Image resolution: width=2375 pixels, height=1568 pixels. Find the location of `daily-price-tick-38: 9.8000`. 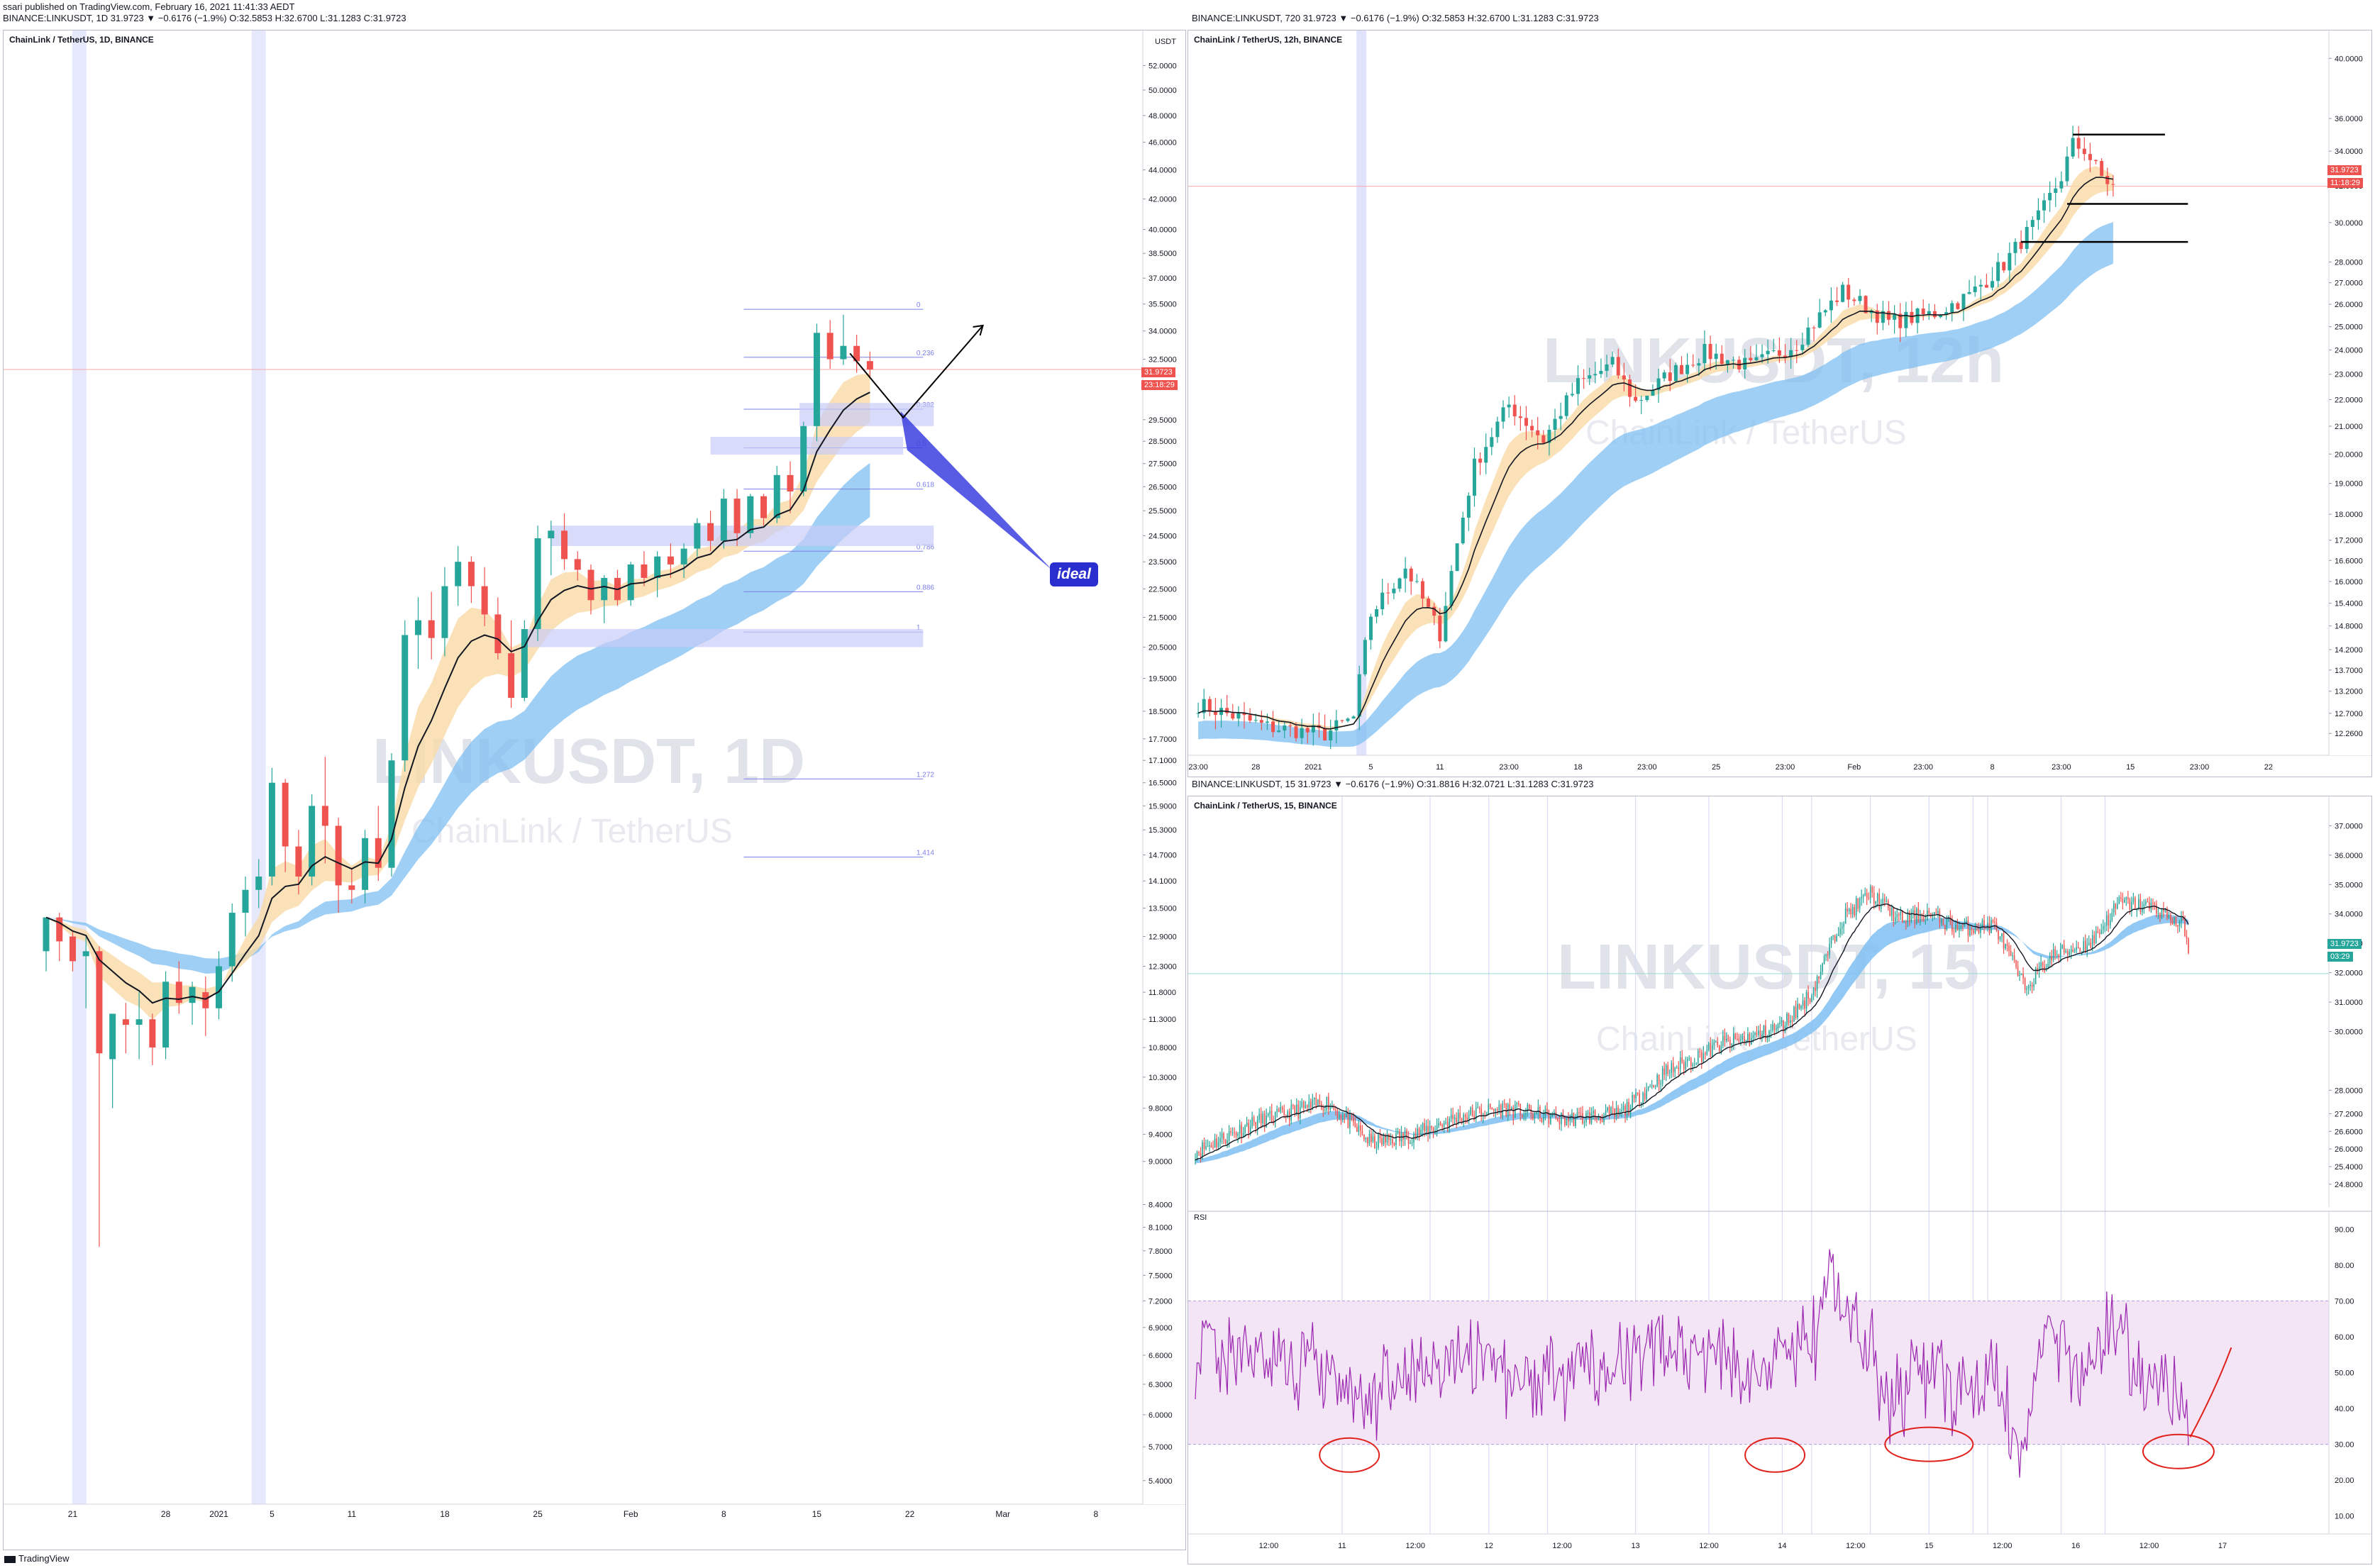

daily-price-tick-38: 9.8000 is located at coordinates (1161, 1109).